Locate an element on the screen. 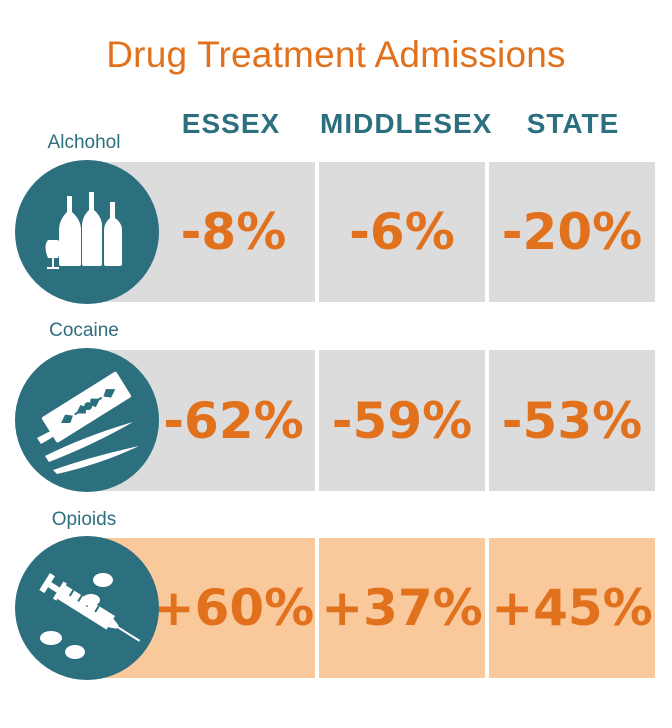 This screenshot has width=672, height=728. value-cocaine-middlesex: -59% is located at coordinates (402, 420).